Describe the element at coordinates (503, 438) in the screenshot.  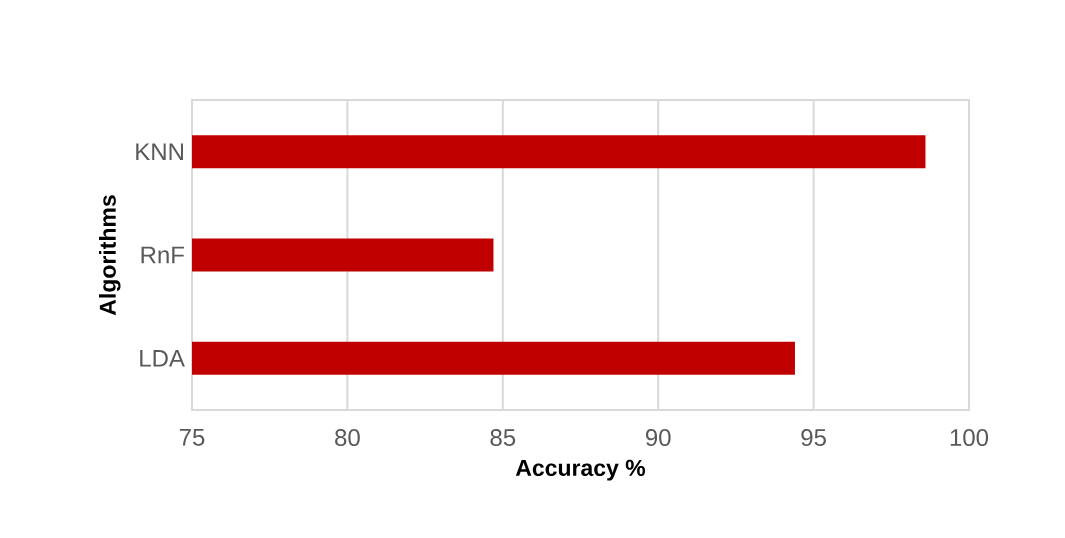
I see `x-tick-label: 85` at that location.